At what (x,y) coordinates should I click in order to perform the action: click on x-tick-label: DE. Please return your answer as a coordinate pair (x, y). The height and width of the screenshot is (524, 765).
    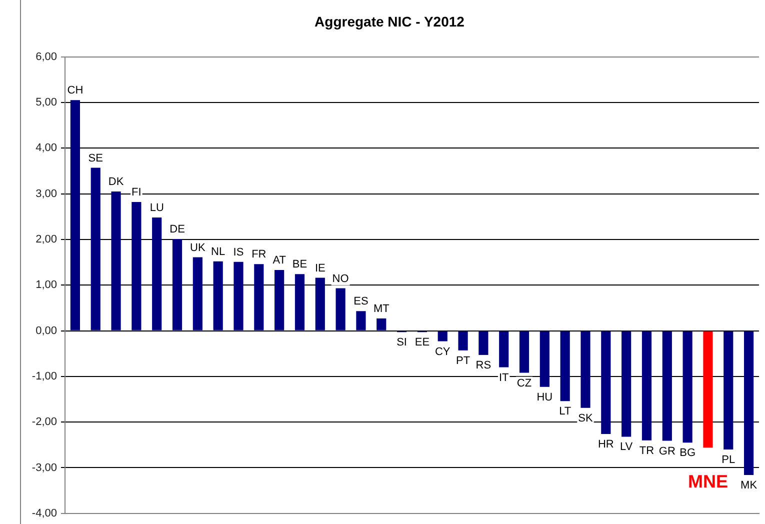
    Looking at the image, I should click on (177, 230).